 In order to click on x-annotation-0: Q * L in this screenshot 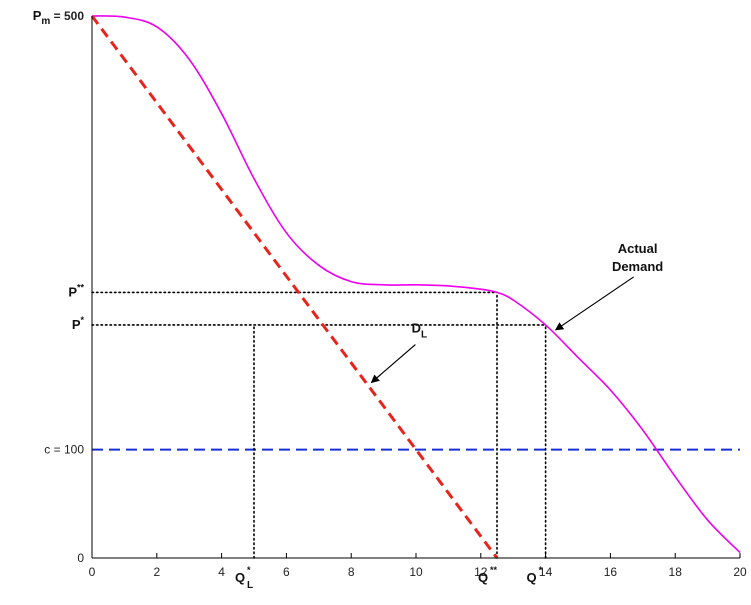, I will do `click(244, 578)`.